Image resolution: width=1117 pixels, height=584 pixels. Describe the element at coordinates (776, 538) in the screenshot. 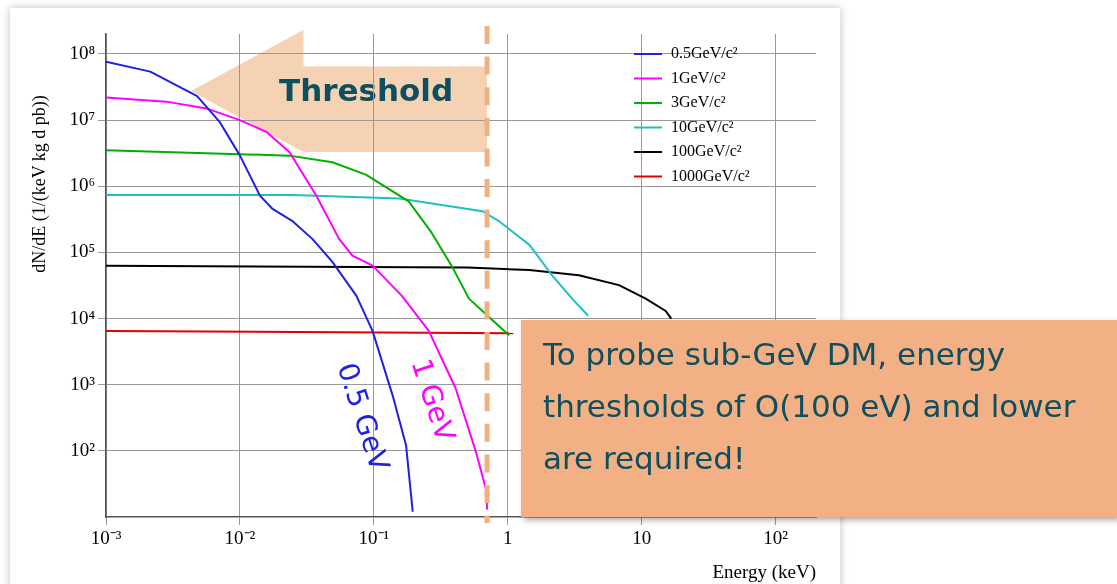

I see `x-tick-label: 10²` at that location.